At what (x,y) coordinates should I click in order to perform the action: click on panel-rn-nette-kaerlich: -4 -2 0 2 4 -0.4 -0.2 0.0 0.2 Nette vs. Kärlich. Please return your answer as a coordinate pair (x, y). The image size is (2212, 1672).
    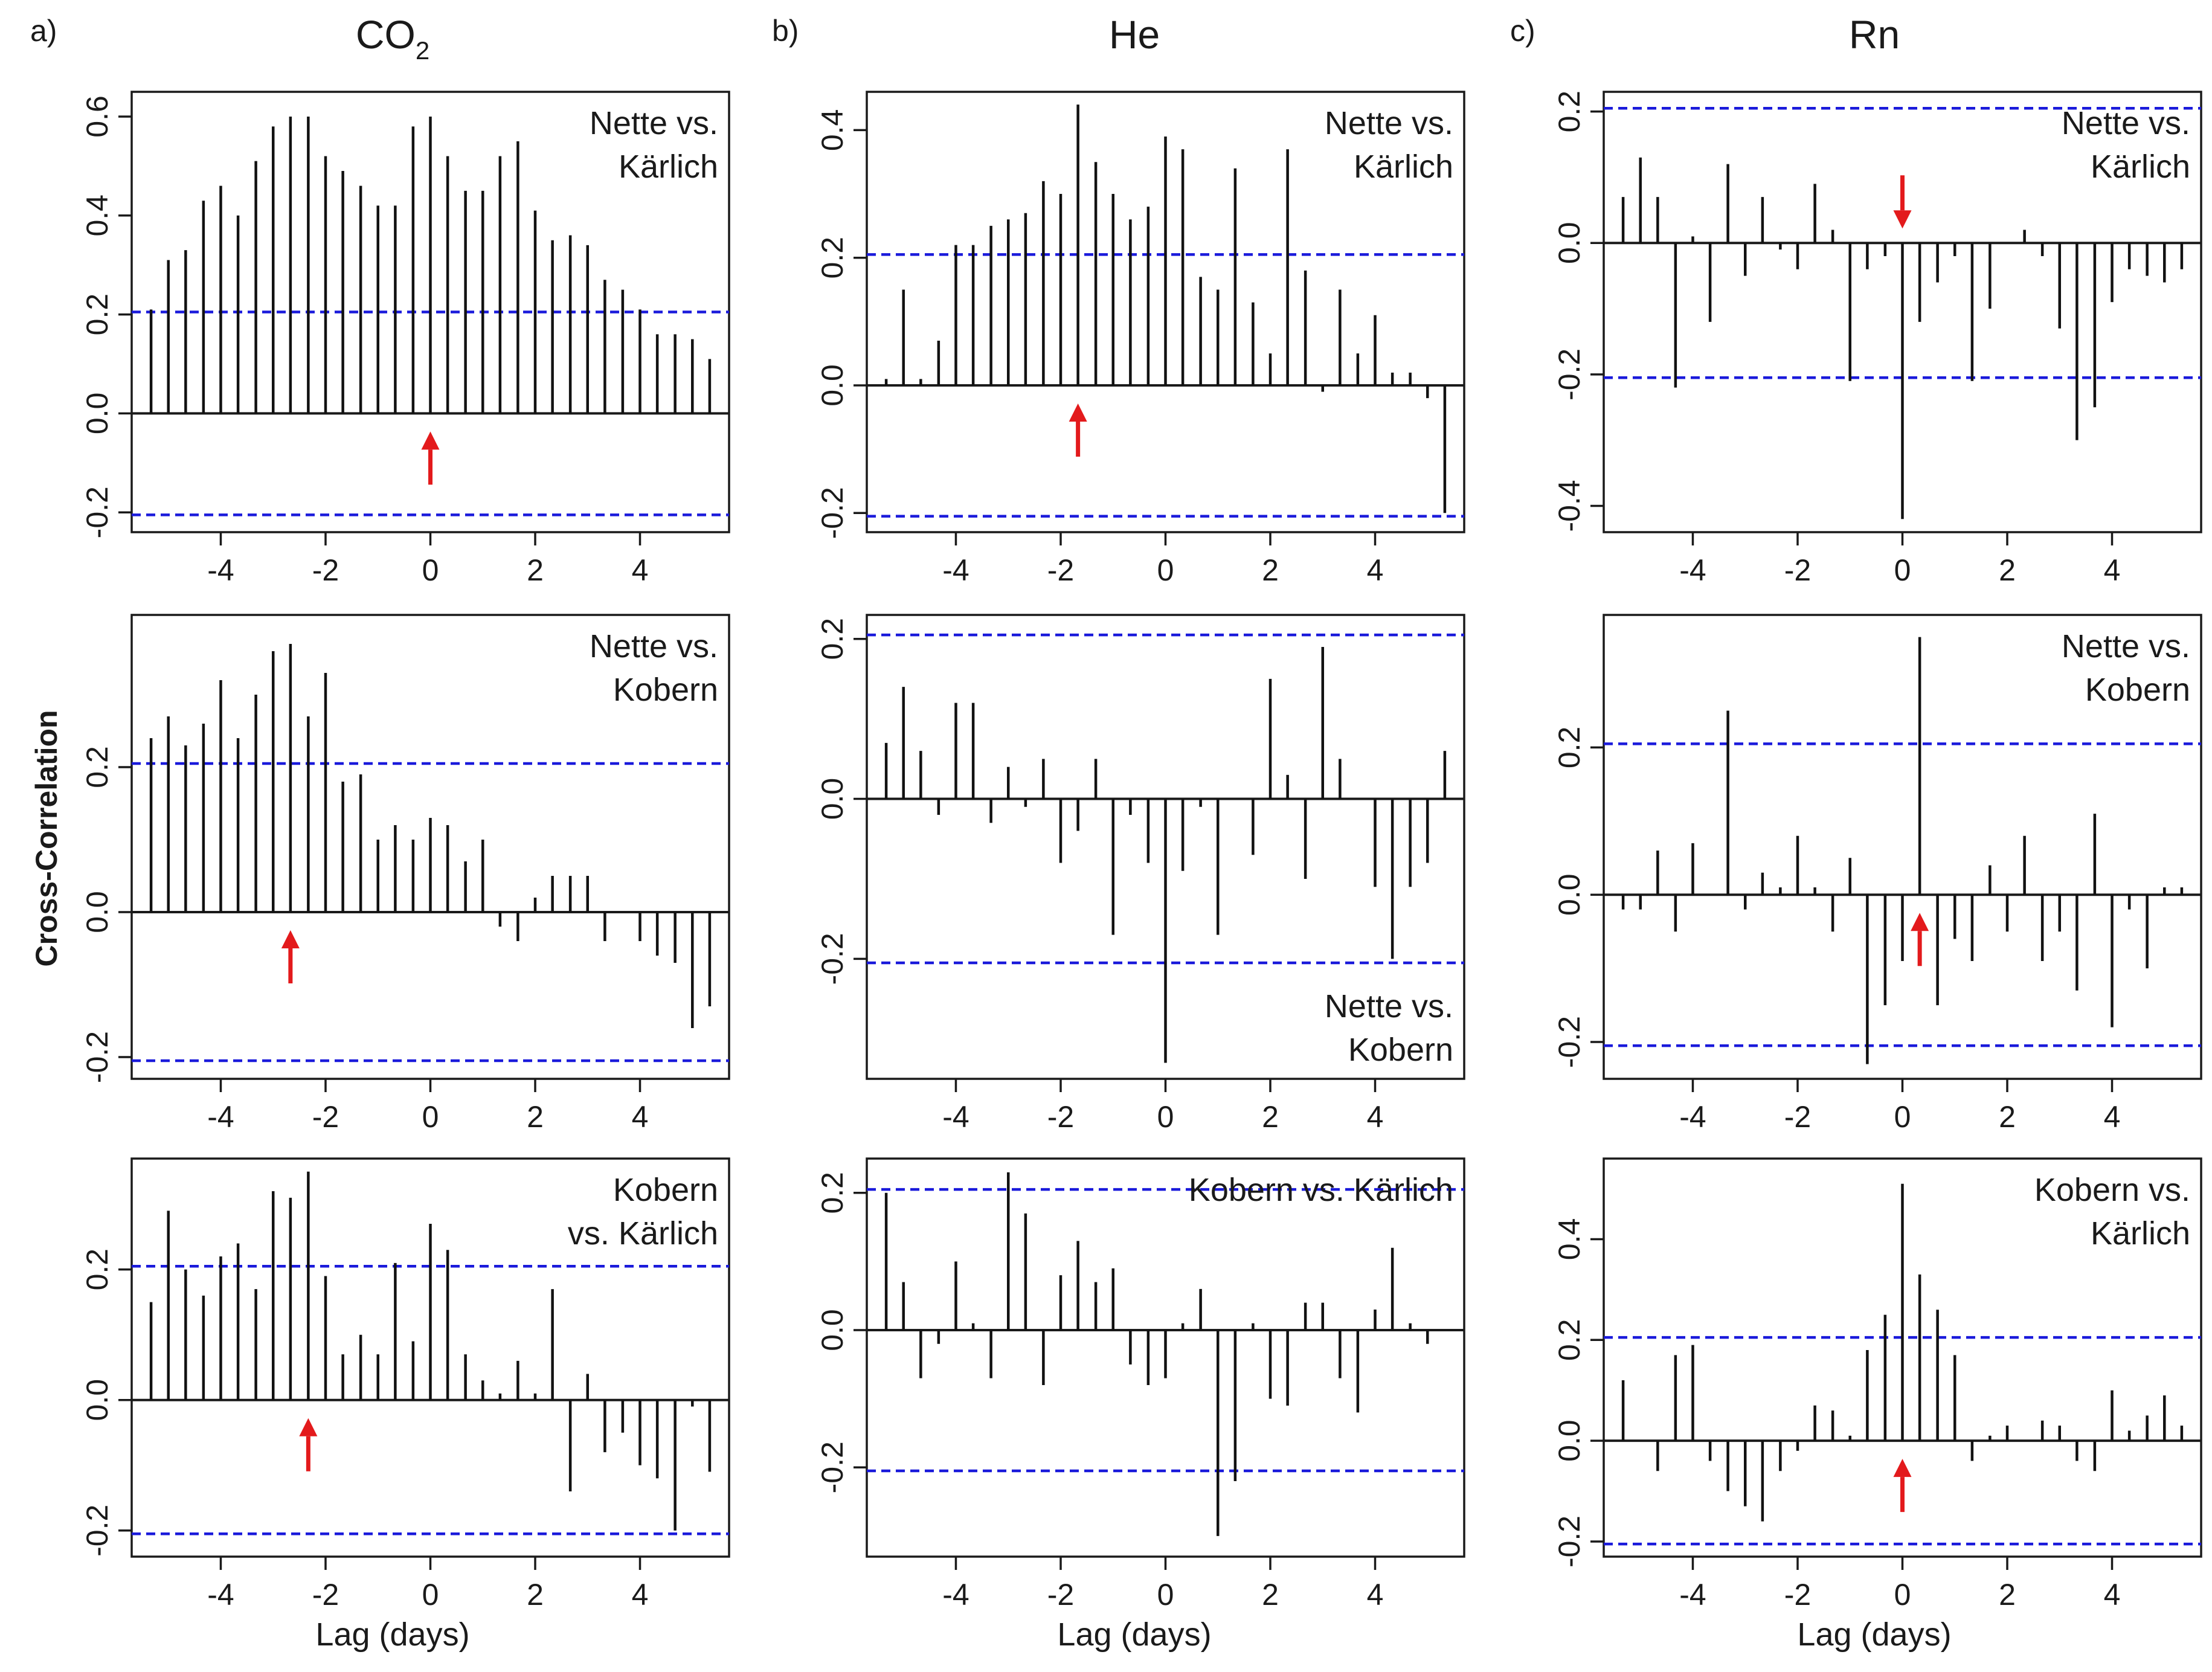
    Looking at the image, I should click on (1877, 339).